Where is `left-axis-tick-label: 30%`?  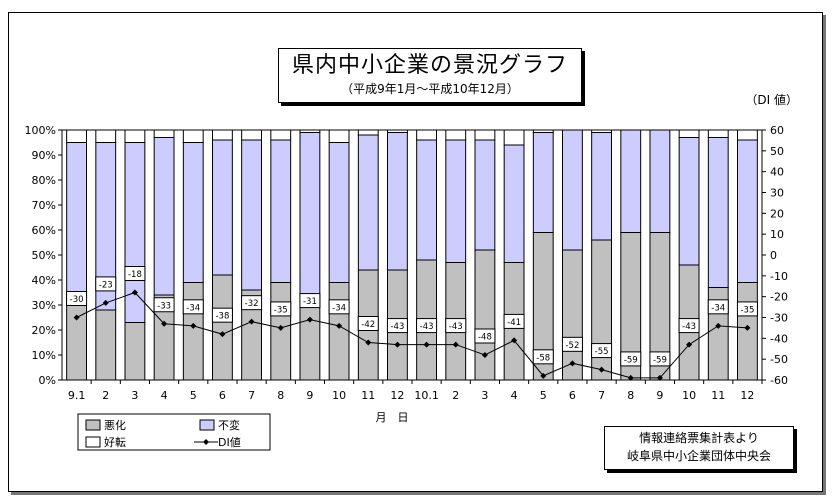 left-axis-tick-label: 30% is located at coordinates (44, 305).